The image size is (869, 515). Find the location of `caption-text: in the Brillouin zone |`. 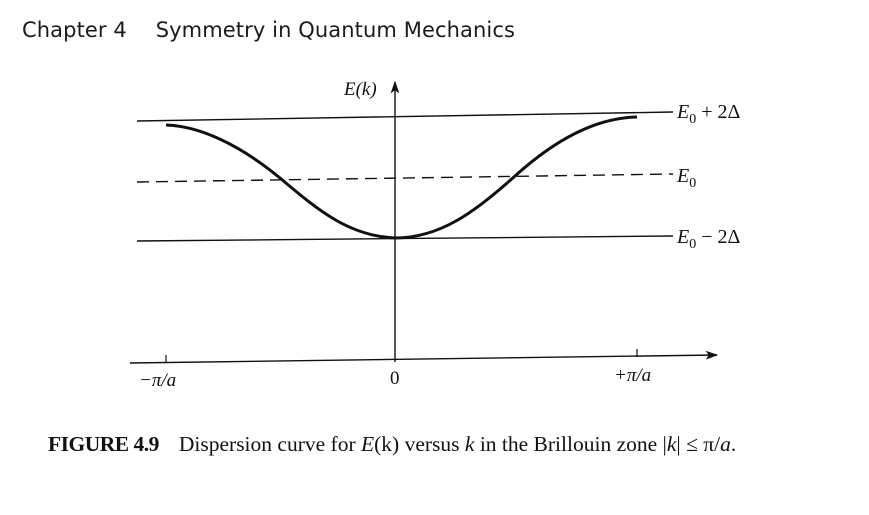

caption-text: in the Brillouin zone | is located at coordinates (570, 444).